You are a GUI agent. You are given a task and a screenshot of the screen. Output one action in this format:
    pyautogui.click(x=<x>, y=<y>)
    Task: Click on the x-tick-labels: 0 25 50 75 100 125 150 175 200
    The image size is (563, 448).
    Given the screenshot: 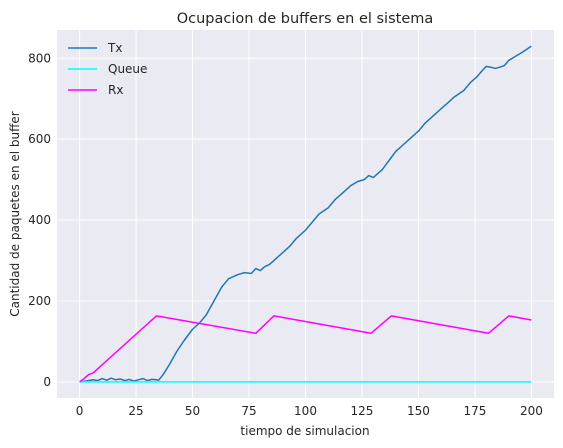 What is the action you would take?
    pyautogui.click(x=309, y=411)
    